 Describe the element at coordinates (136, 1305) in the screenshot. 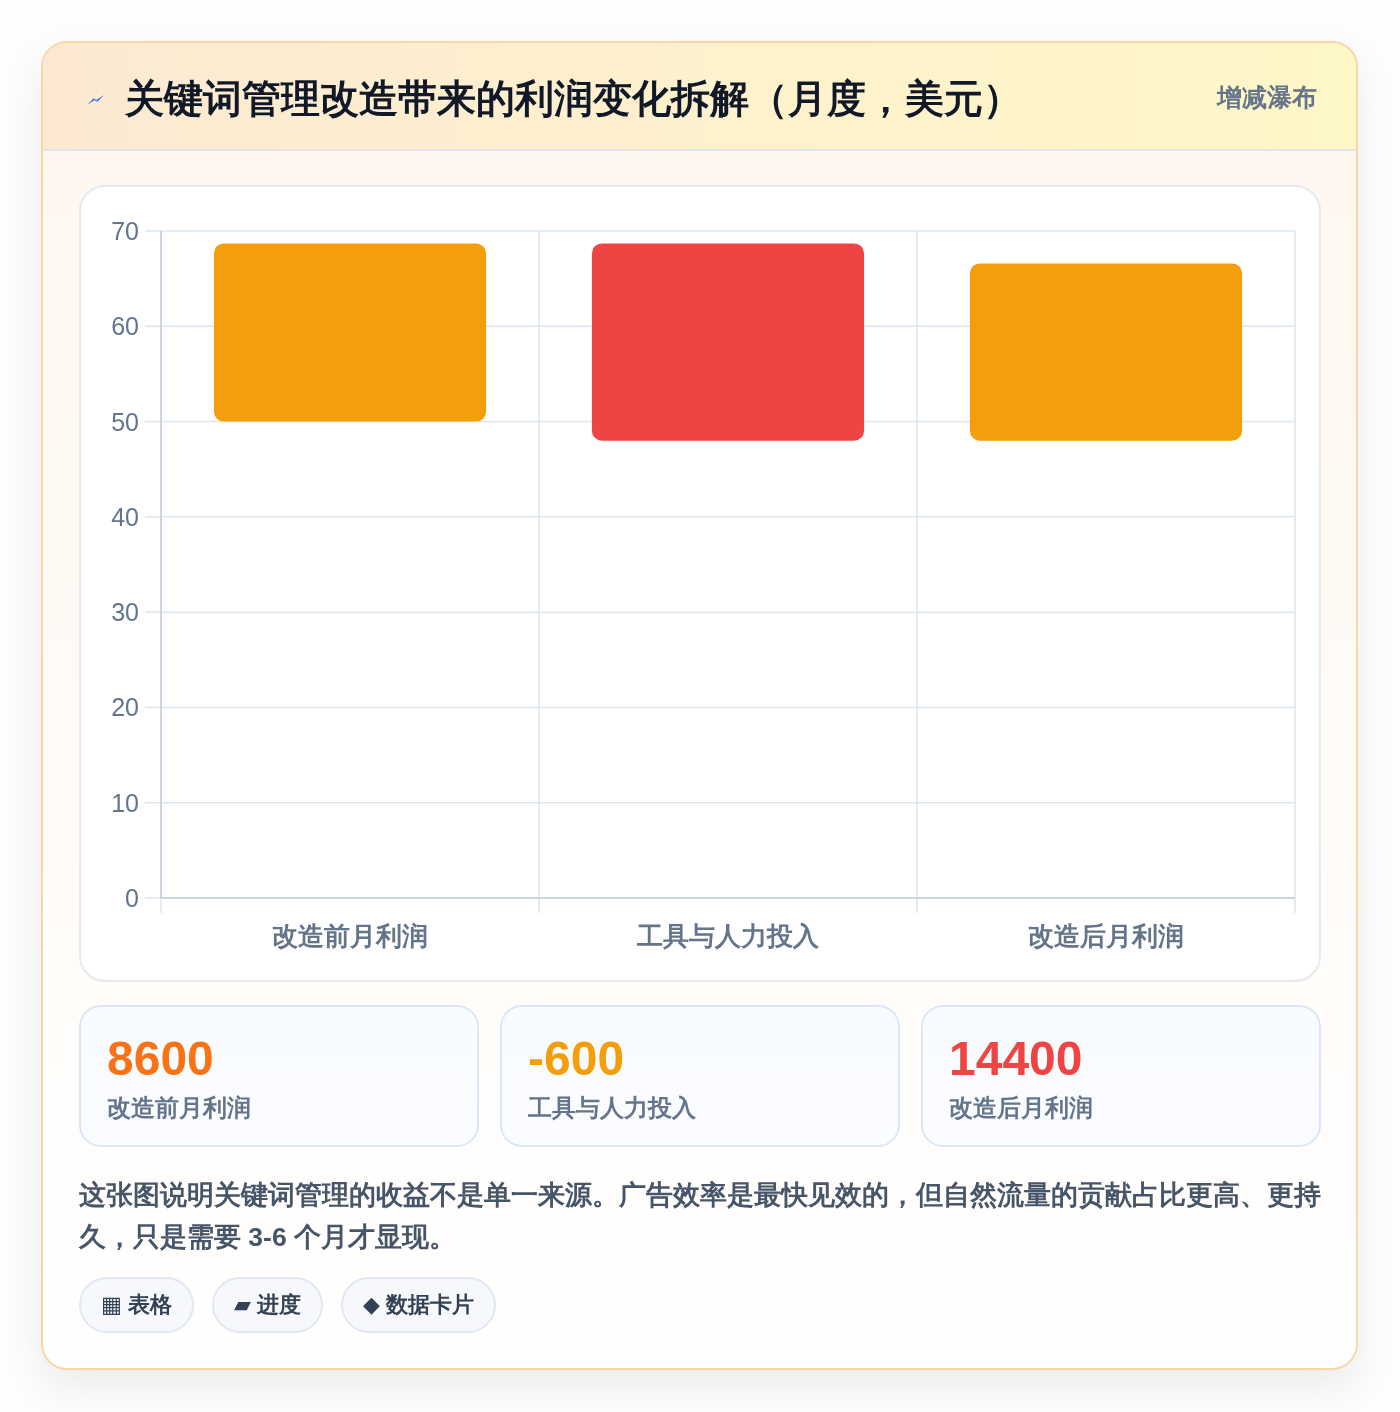

I see `text: ▦ 表格` at that location.